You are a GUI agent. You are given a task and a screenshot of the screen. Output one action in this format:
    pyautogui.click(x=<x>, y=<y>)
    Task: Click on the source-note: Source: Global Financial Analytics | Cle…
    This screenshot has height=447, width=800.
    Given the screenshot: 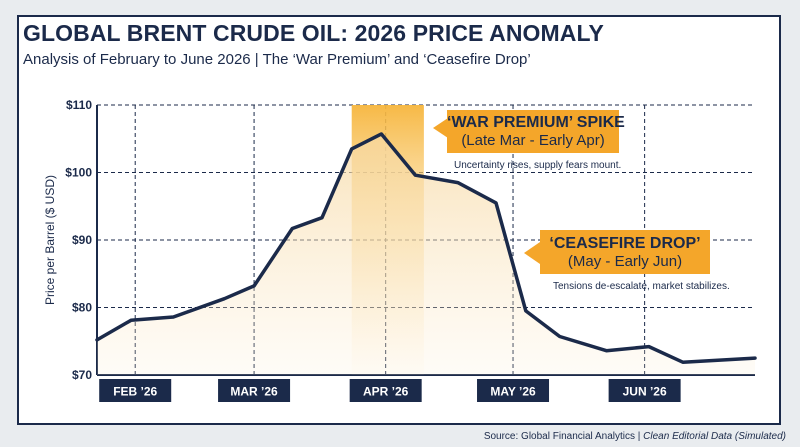 What is the action you would take?
    pyautogui.click(x=635, y=436)
    